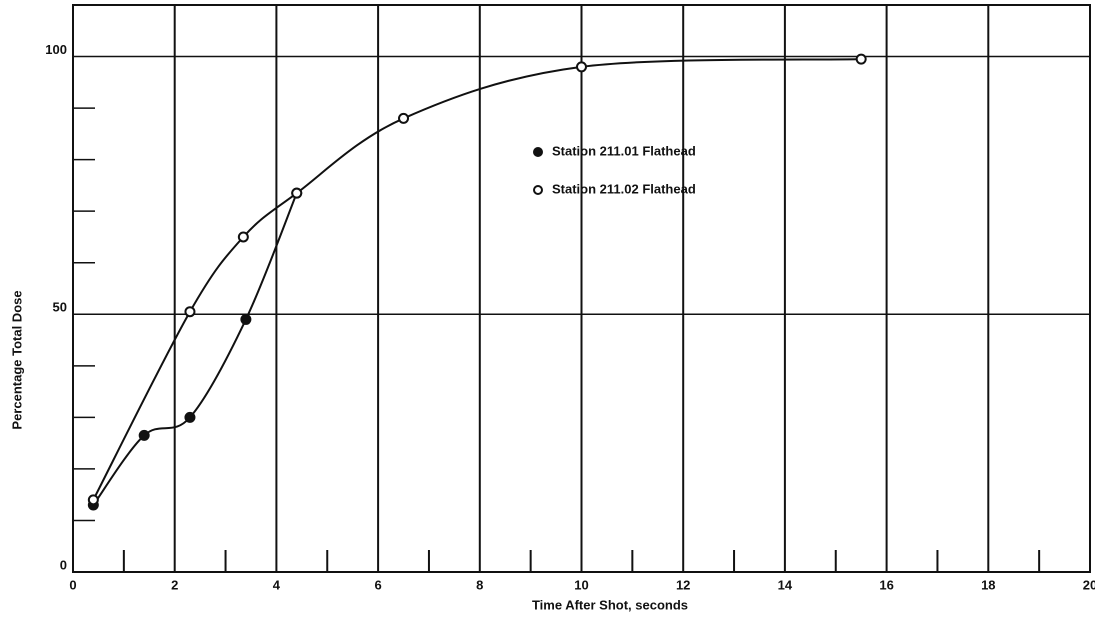 The height and width of the screenshot is (628, 1095). I want to click on x-tick-label: 20, so click(1089, 584).